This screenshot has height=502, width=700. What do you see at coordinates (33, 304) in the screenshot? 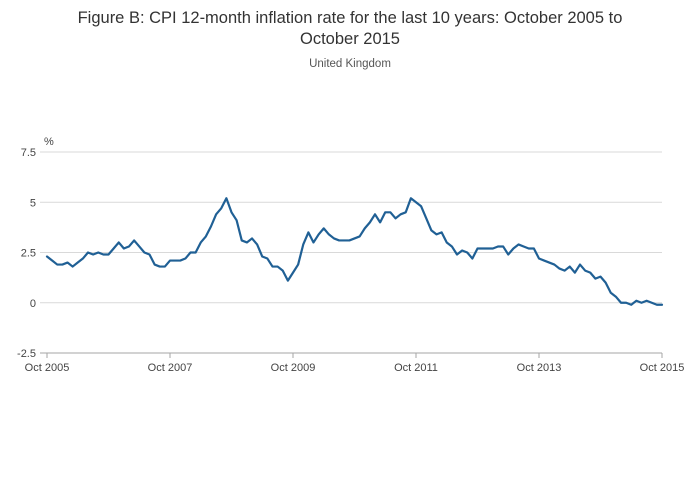
I see `y-tick-label: 0` at bounding box center [33, 304].